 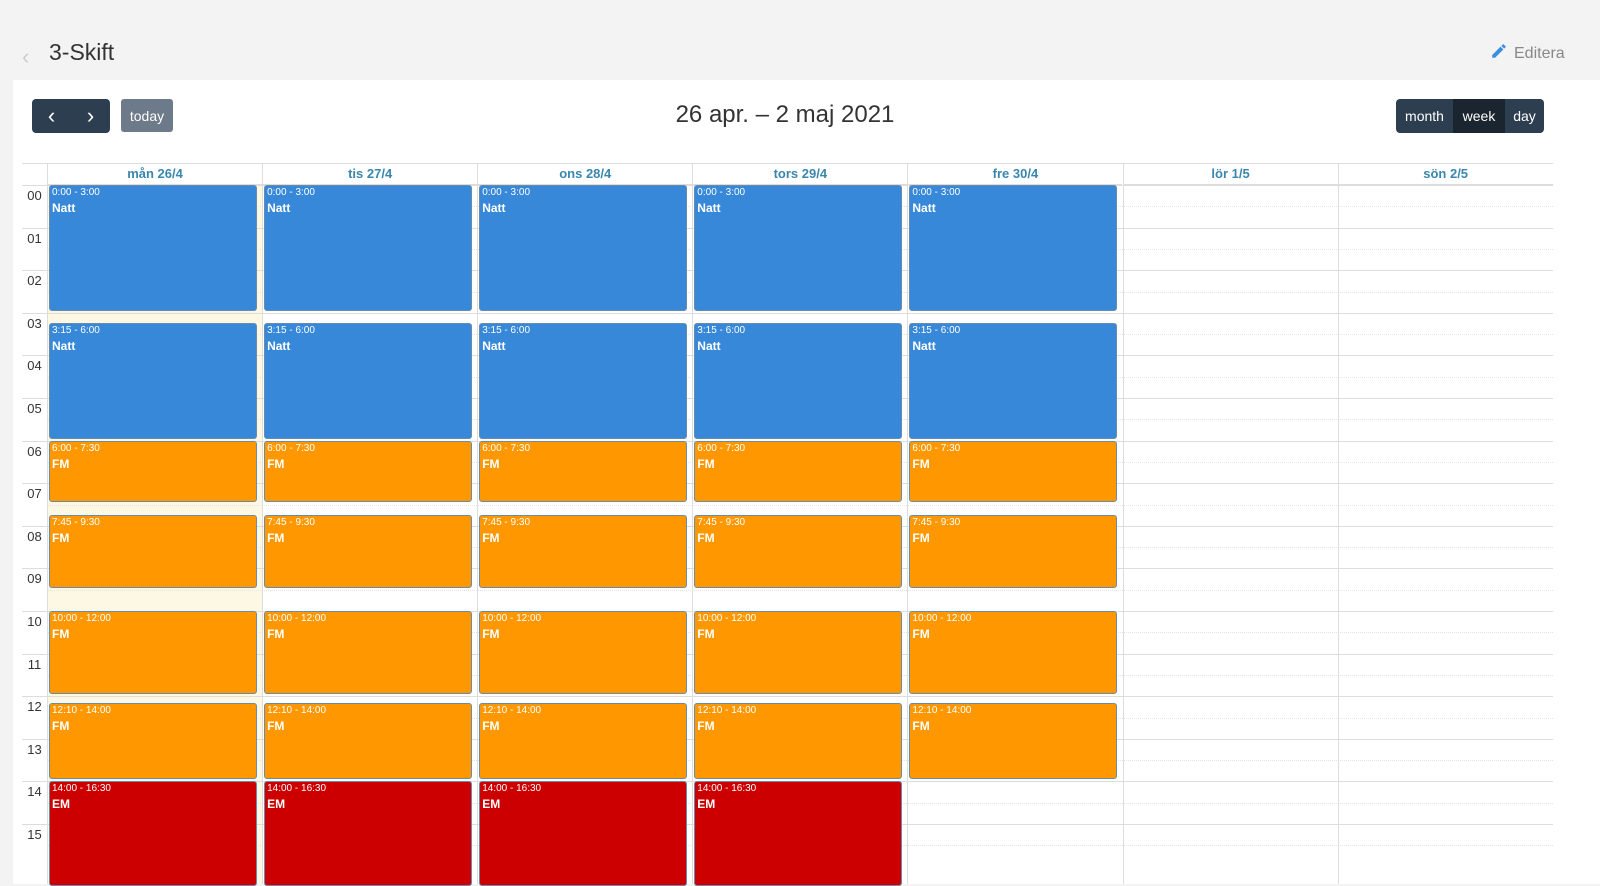 I want to click on day-header: sön 2/5, so click(x=1445, y=174).